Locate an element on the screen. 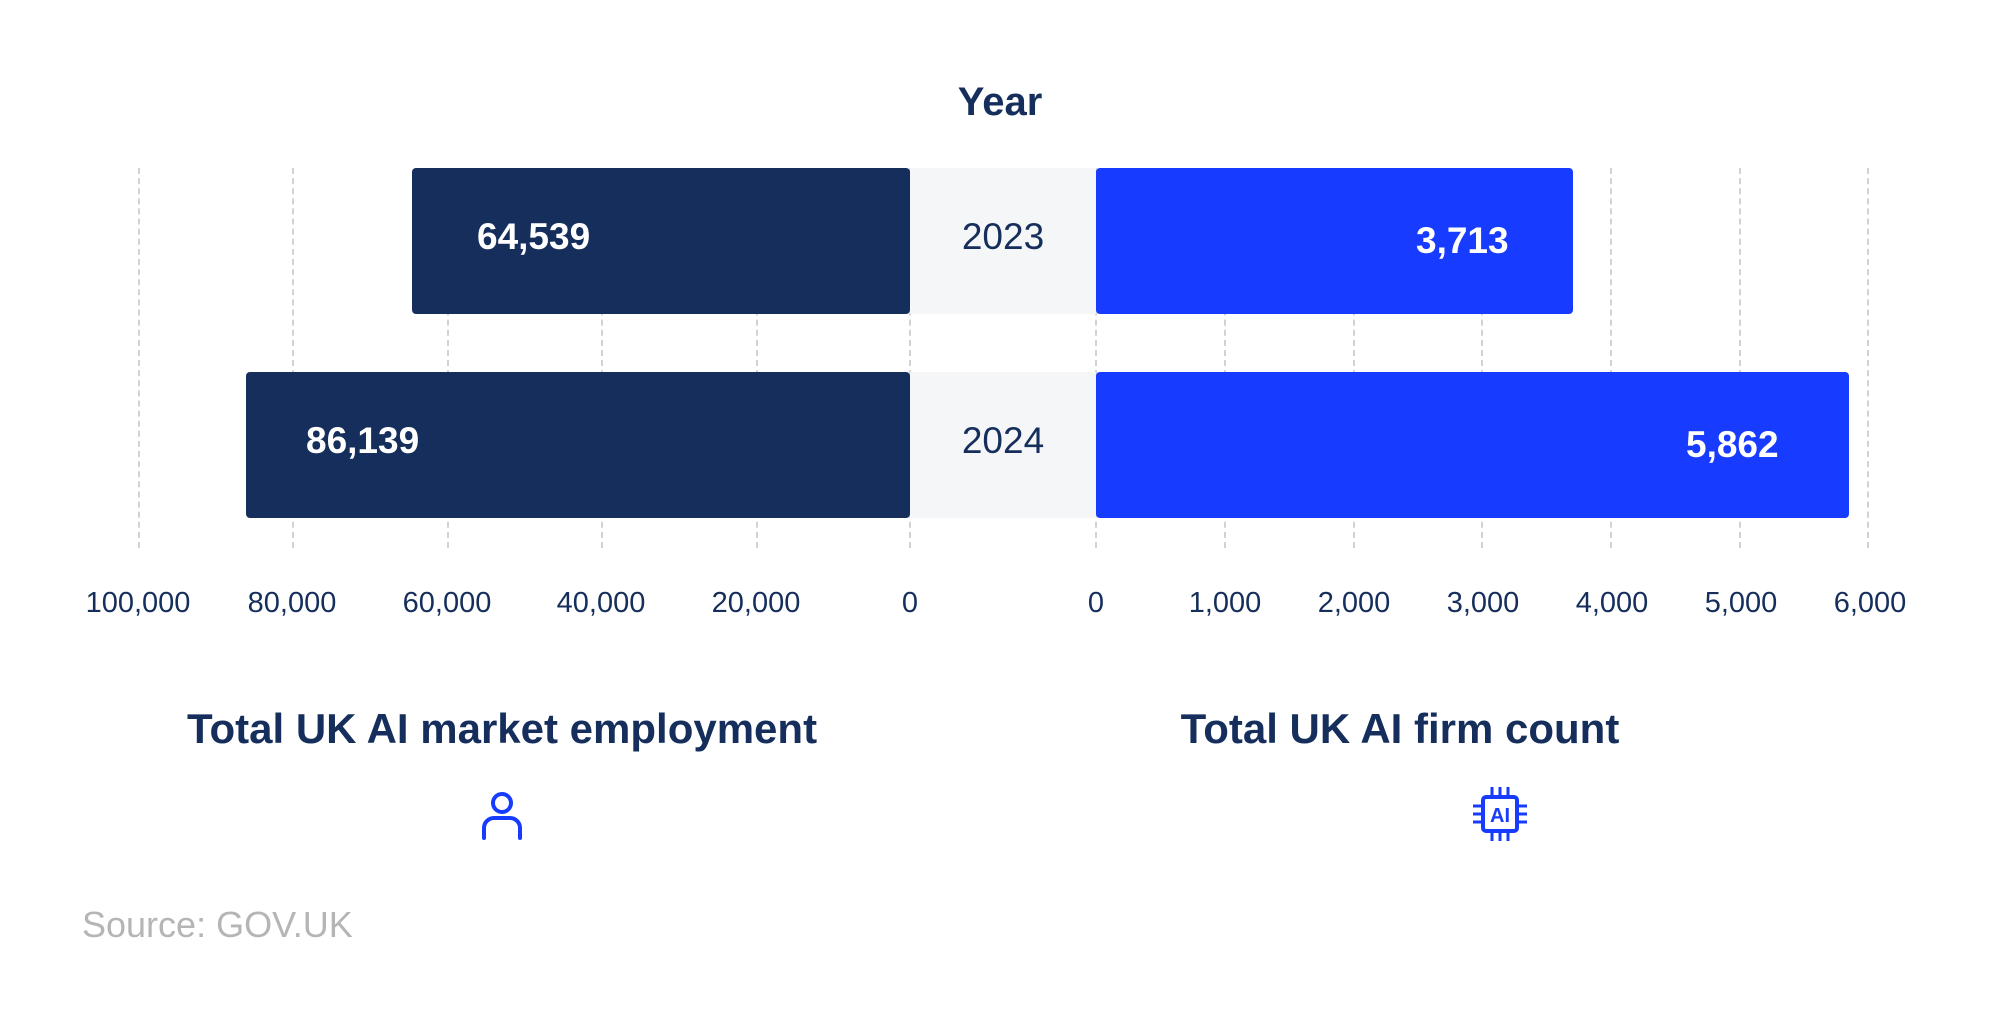  tick-label: 80,000 is located at coordinates (292, 603).